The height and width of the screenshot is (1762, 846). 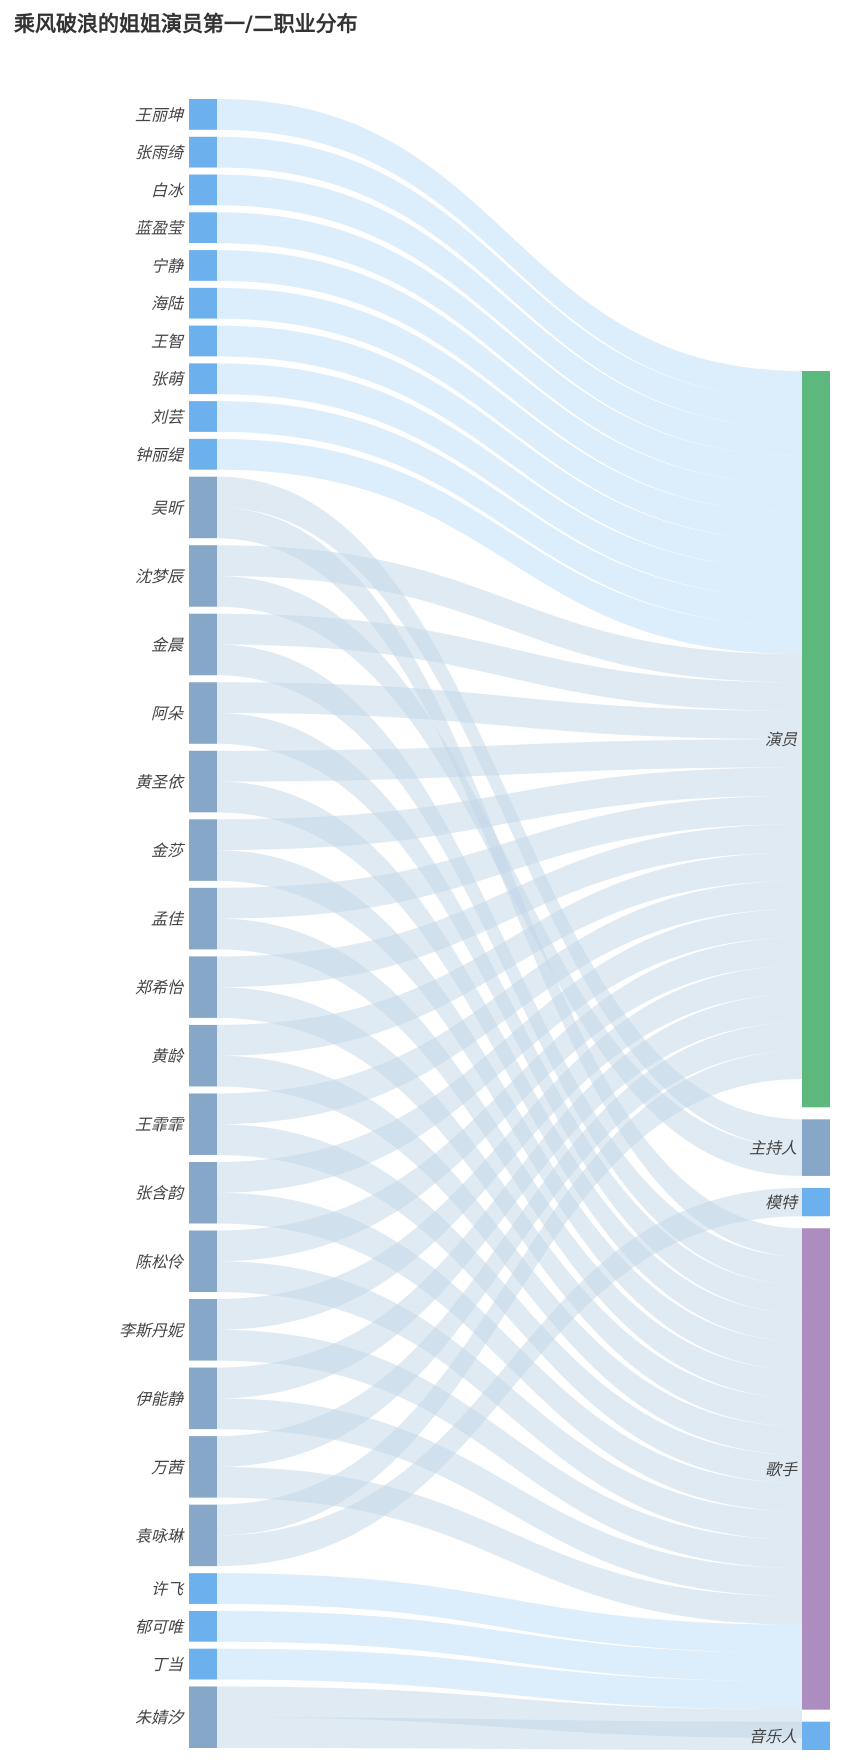 What do you see at coordinates (168, 303) in the screenshot?
I see `source-label: 海陆` at bounding box center [168, 303].